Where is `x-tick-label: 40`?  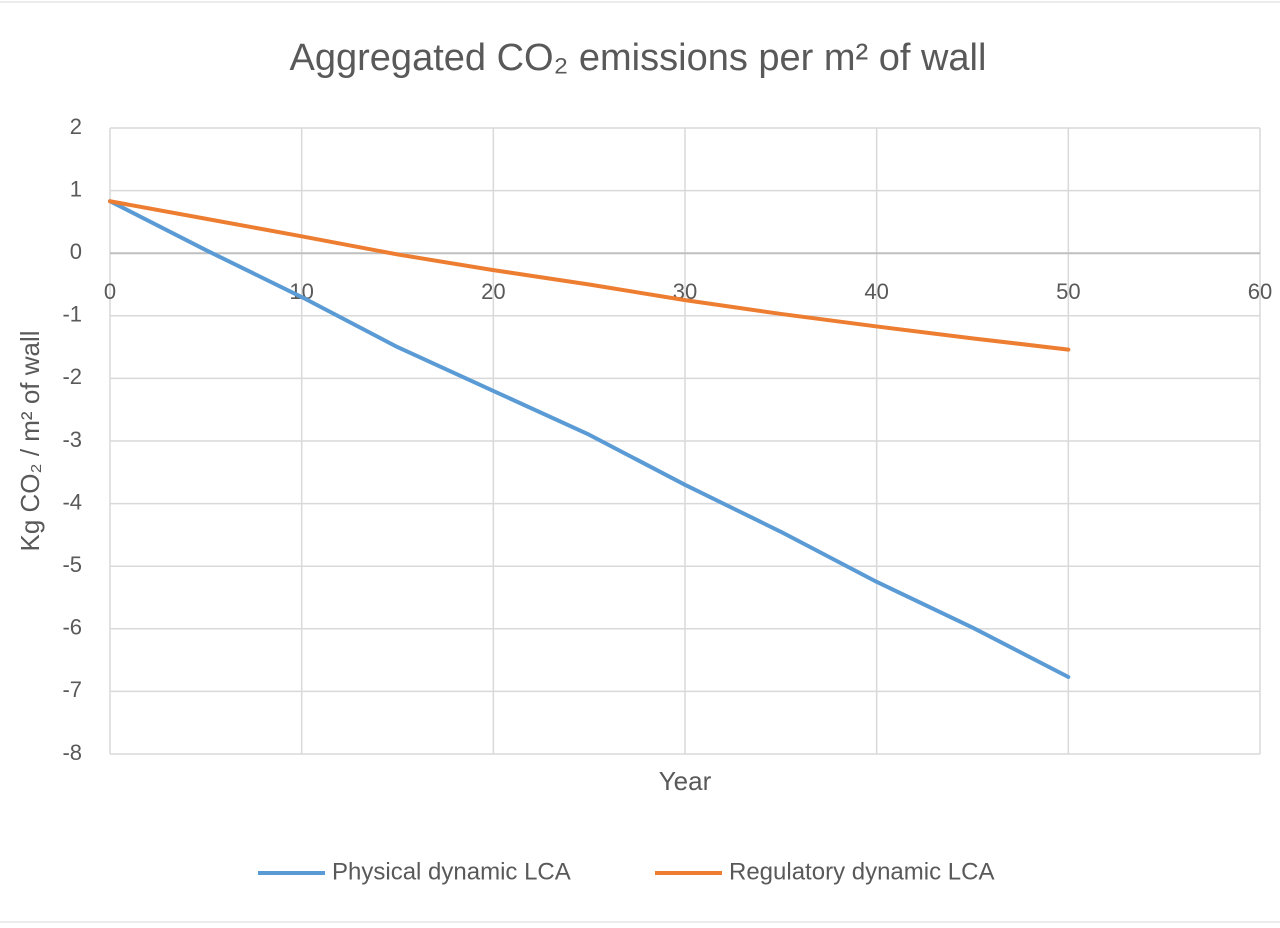 x-tick-label: 40 is located at coordinates (876, 291).